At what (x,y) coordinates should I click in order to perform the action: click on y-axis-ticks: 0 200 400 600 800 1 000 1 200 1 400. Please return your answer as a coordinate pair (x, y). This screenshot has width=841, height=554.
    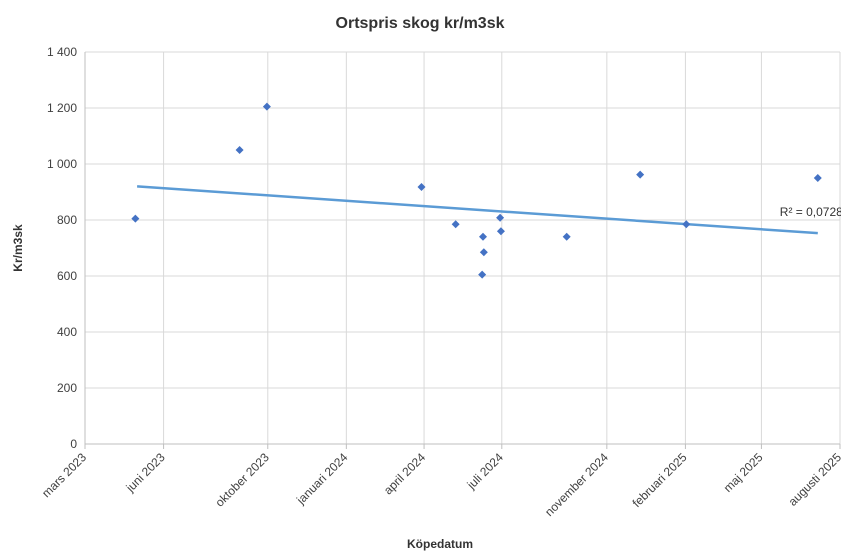
    Looking at the image, I should click on (62, 248).